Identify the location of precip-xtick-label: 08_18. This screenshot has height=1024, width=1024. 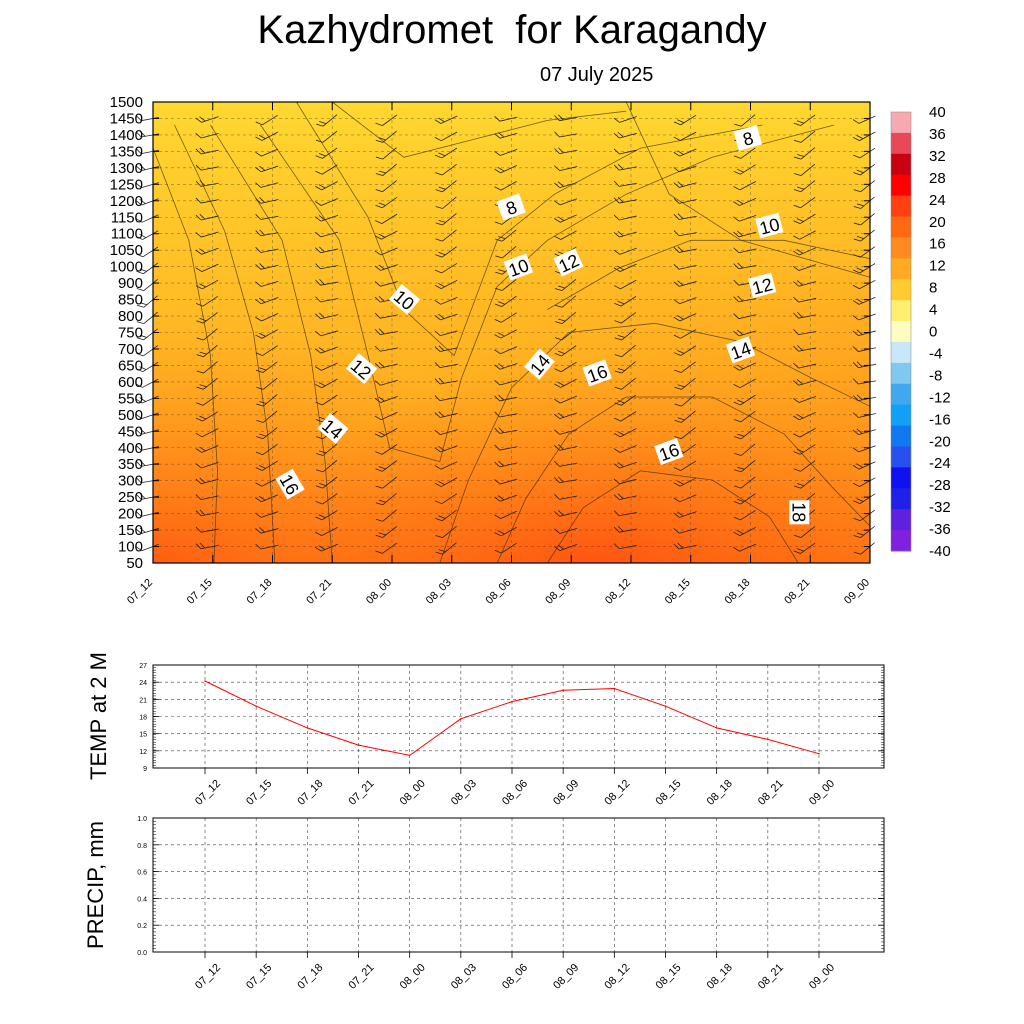
(720, 977).